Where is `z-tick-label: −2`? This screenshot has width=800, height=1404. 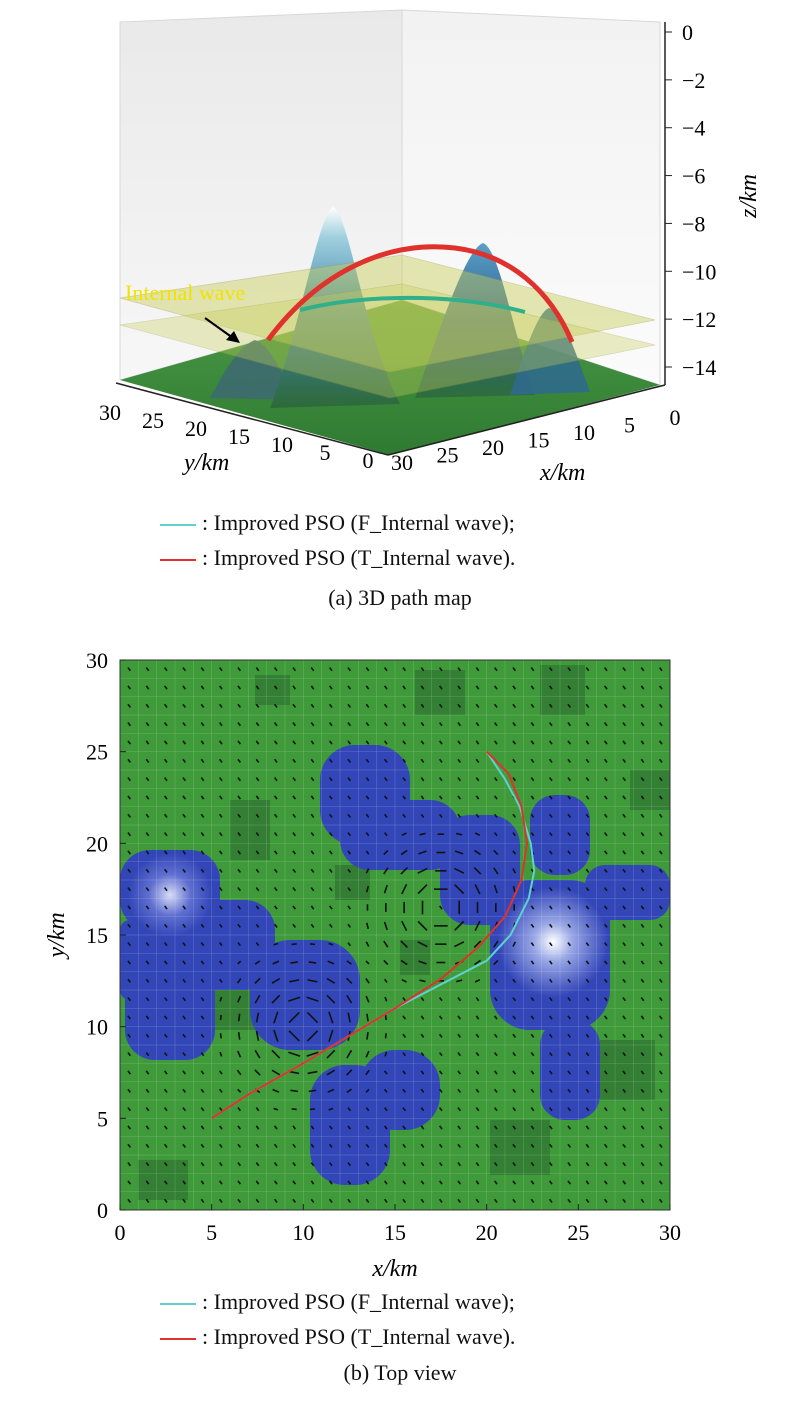
z-tick-label: −2 is located at coordinates (693, 80).